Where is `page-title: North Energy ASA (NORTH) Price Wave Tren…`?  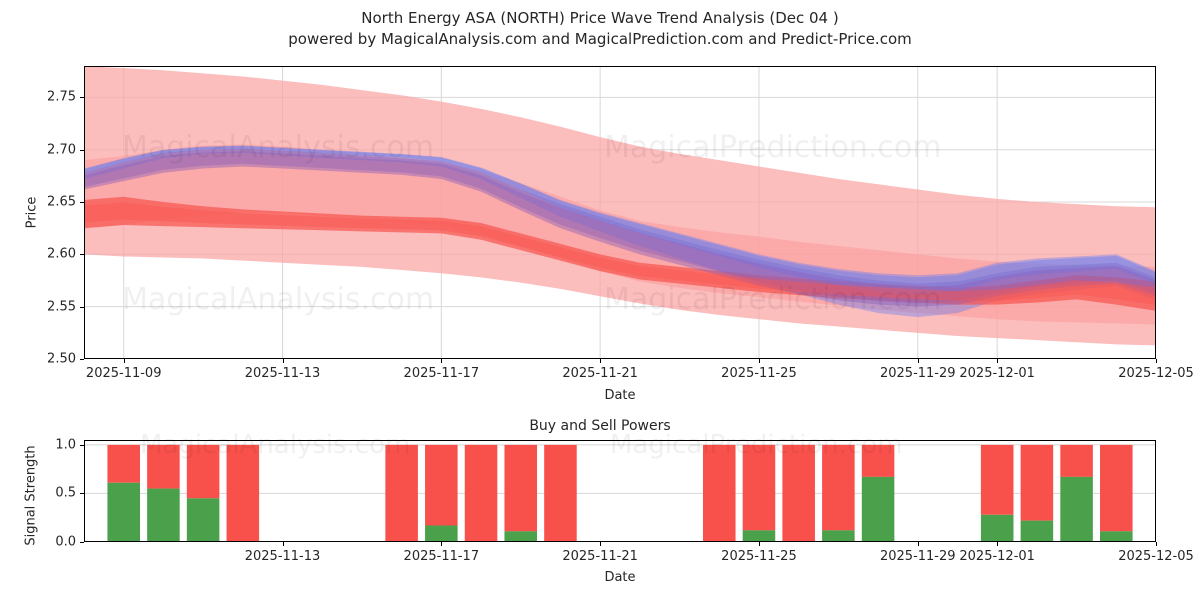 page-title: North Energy ASA (NORTH) Price Wave Tren… is located at coordinates (600, 18).